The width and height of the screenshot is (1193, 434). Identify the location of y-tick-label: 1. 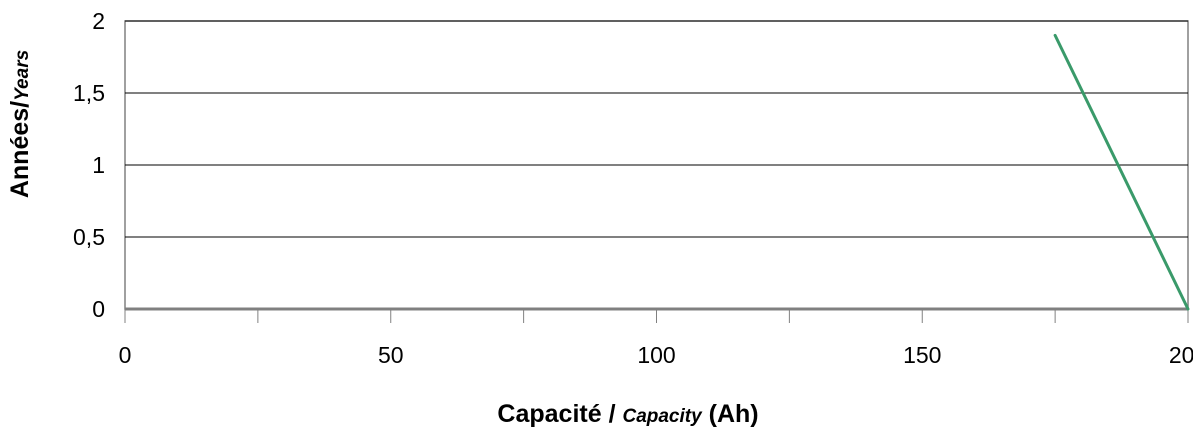
(98, 165).